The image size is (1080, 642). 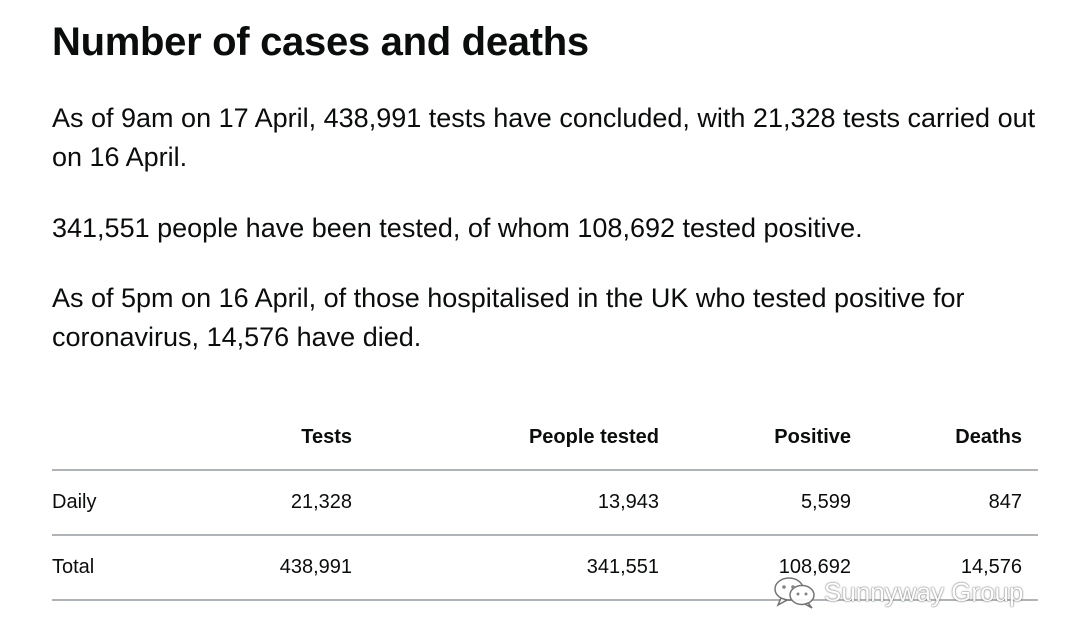 I want to click on total-people-tested: 341,551, so click(x=505, y=568).